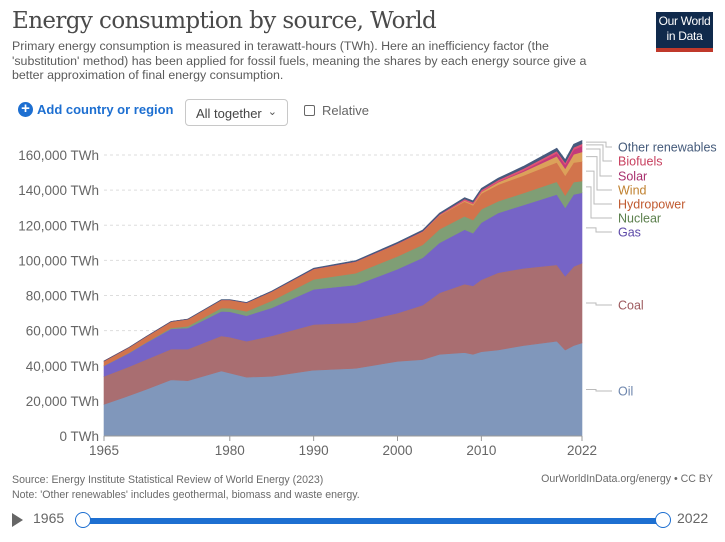 The height and width of the screenshot is (542, 725). I want to click on timeline-start-handle, so click(83, 520).